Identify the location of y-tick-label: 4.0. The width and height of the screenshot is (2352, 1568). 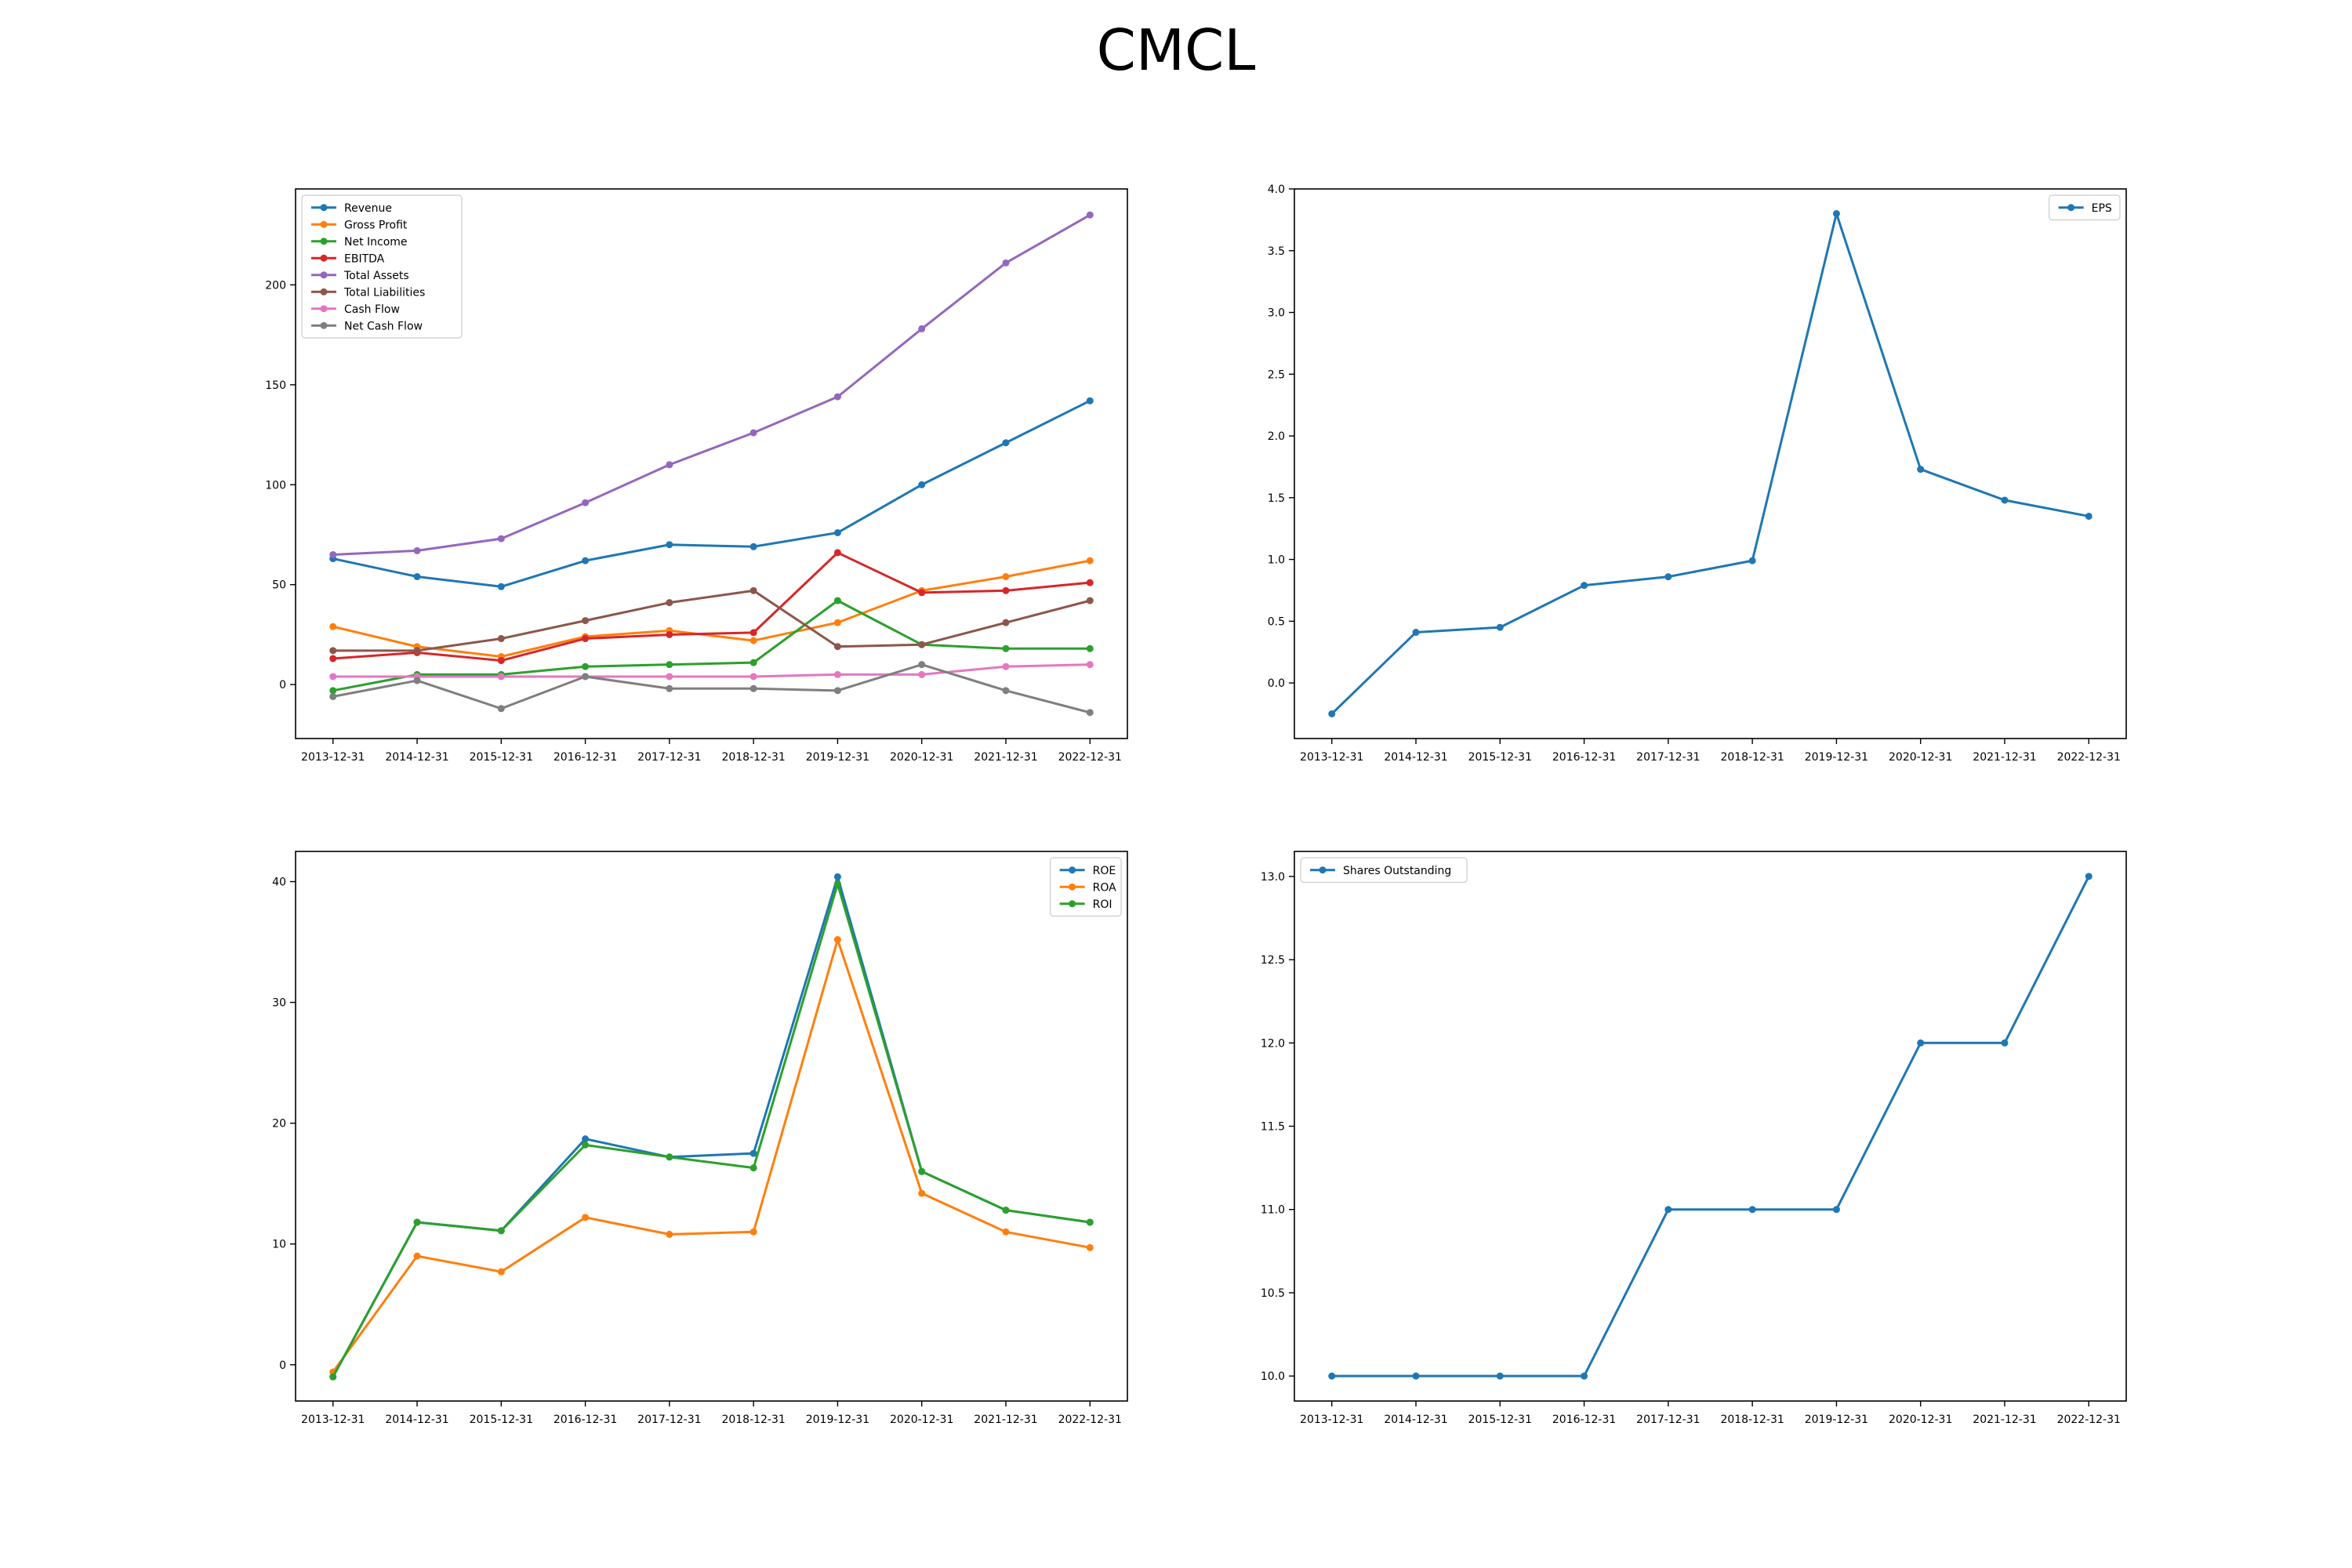
(1276, 189).